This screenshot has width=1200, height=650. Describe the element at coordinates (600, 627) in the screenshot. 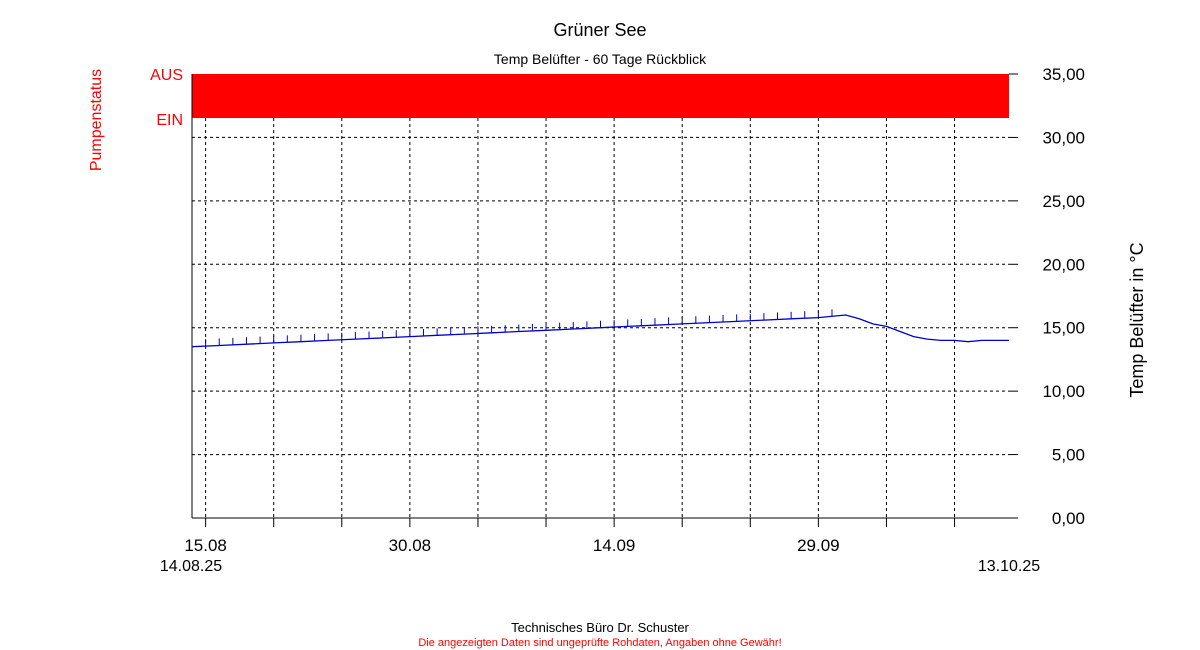

I see `footer-company: Technisches Büro Dr. Schuster` at that location.